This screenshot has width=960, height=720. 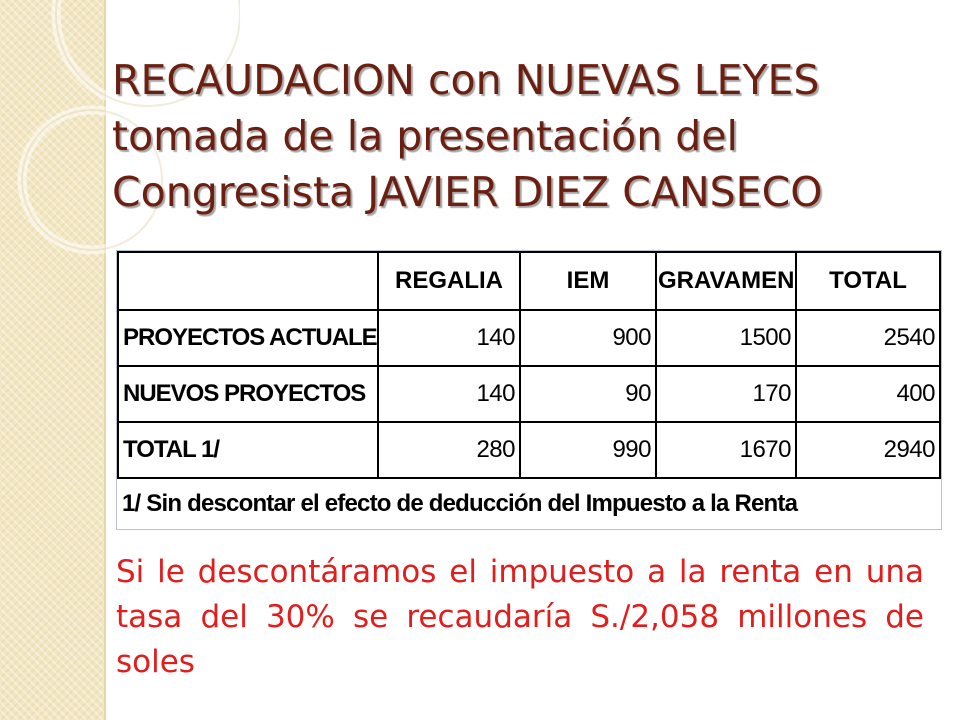 What do you see at coordinates (588, 394) in the screenshot?
I see `cell-value: 90` at bounding box center [588, 394].